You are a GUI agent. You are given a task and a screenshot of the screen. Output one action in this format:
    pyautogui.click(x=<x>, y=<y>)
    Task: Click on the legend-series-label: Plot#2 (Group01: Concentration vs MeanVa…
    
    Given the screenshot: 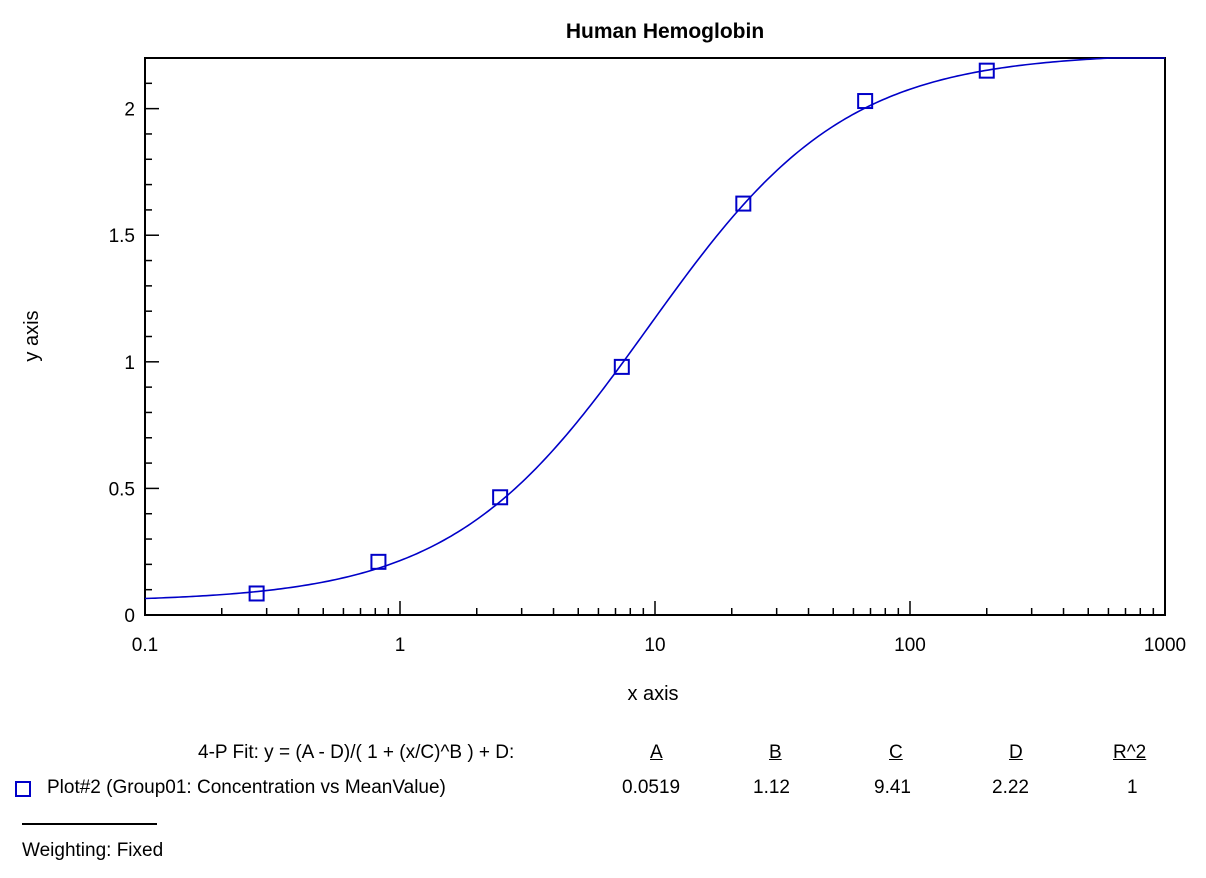 What is the action you would take?
    pyautogui.click(x=246, y=787)
    